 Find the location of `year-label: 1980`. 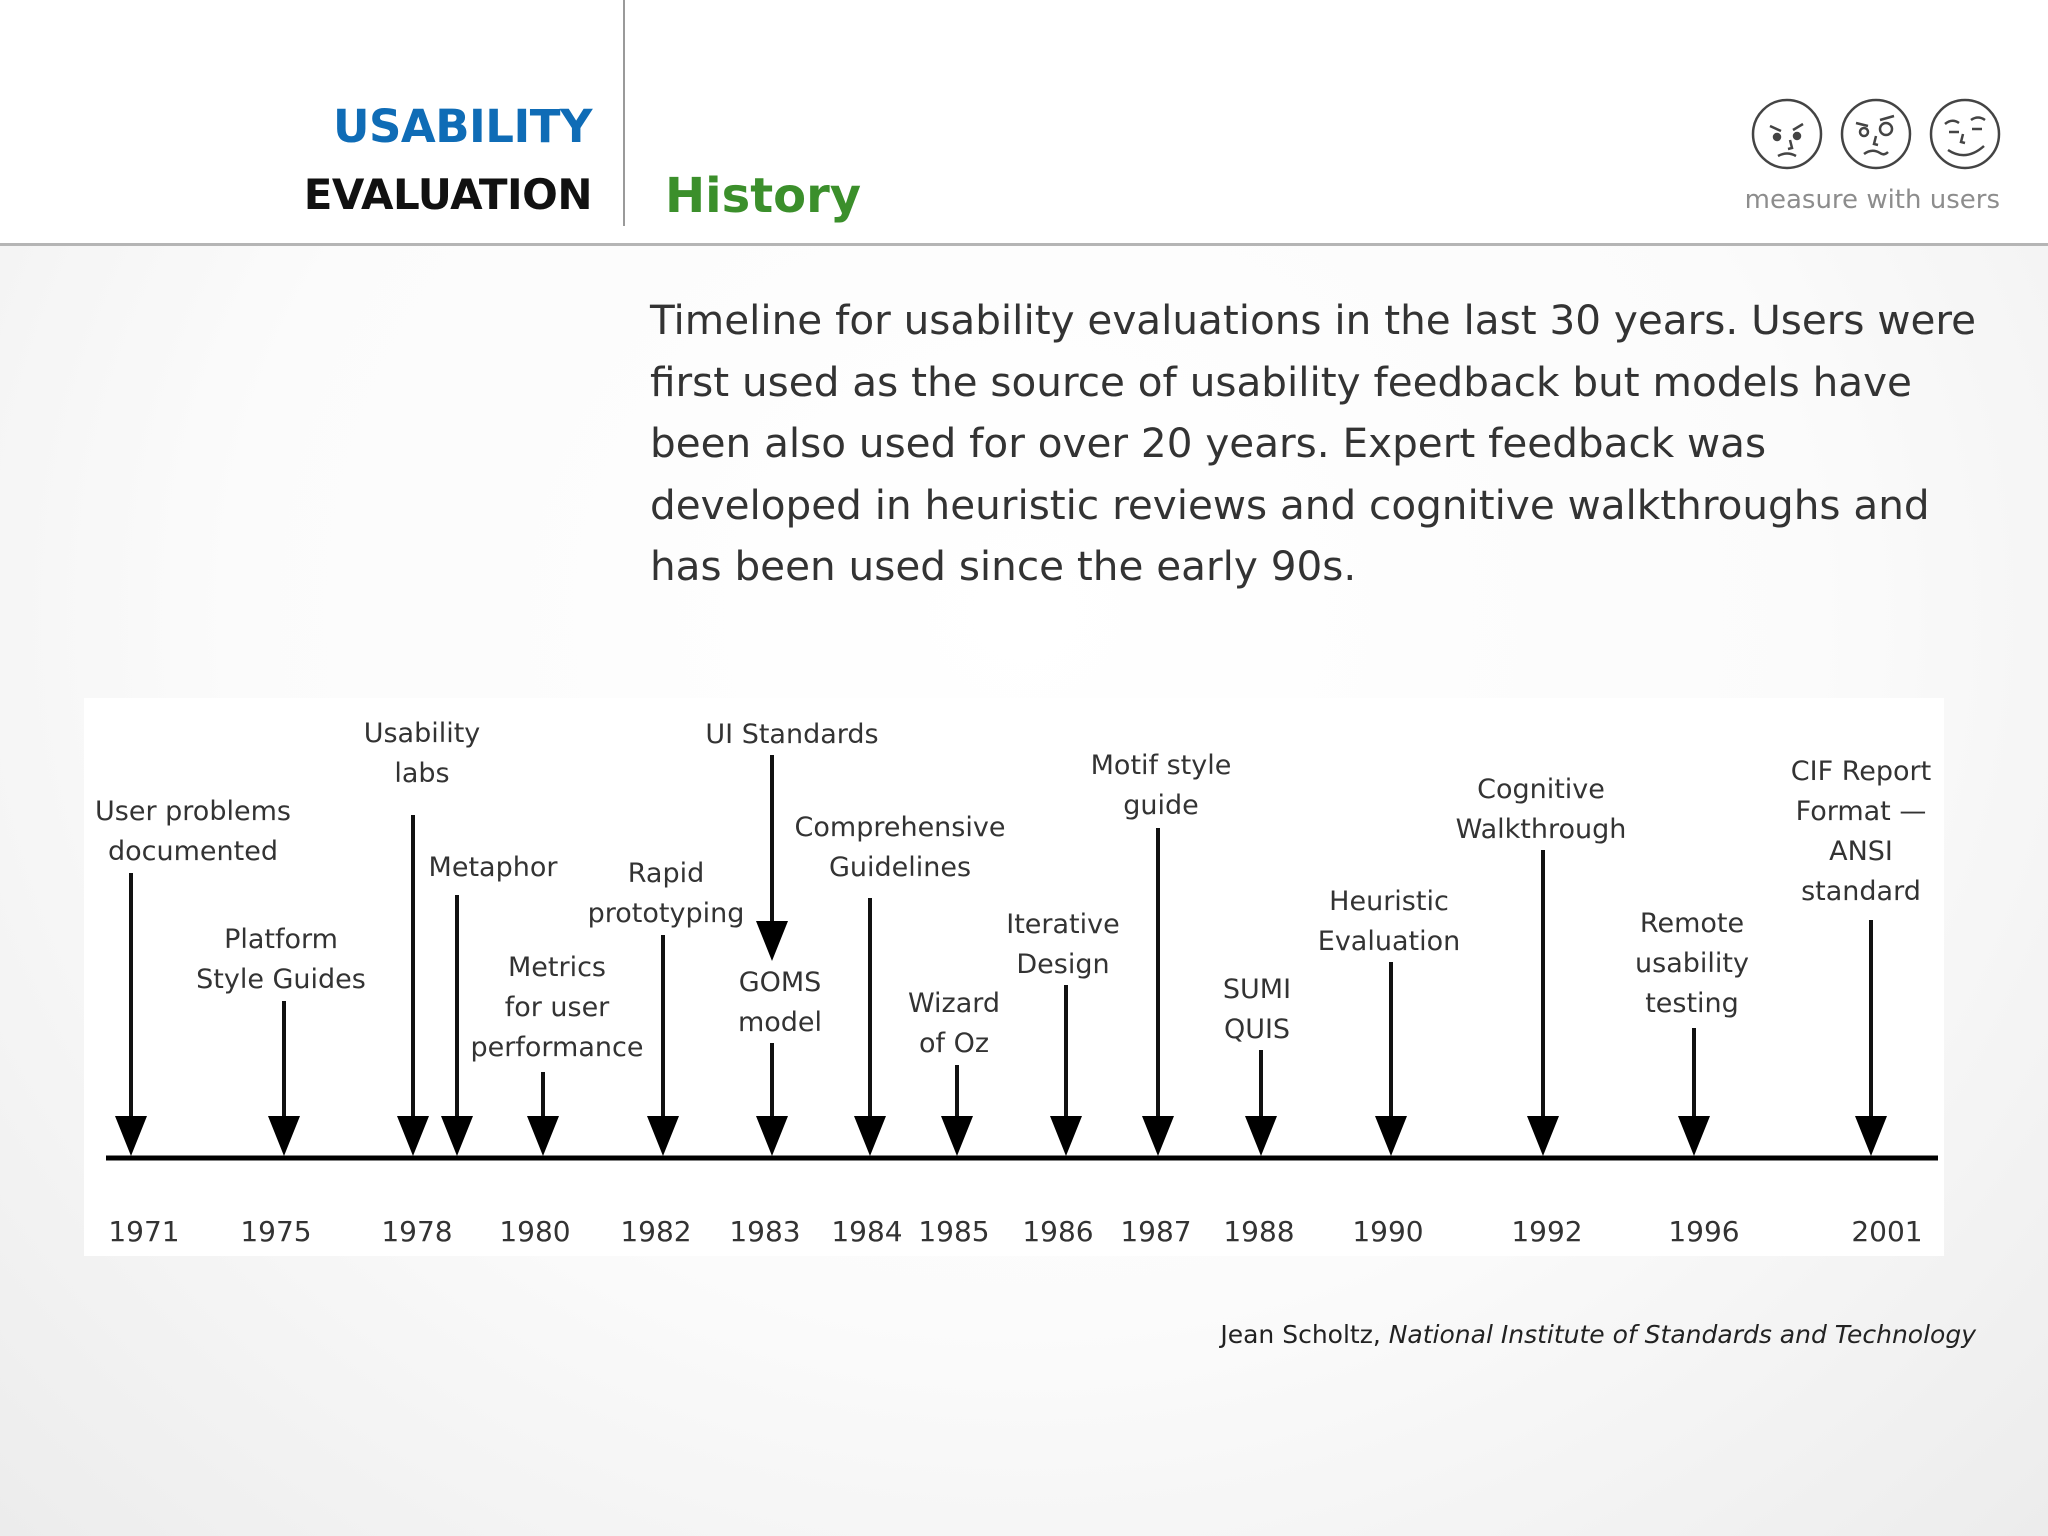

year-label: 1980 is located at coordinates (534, 1231).